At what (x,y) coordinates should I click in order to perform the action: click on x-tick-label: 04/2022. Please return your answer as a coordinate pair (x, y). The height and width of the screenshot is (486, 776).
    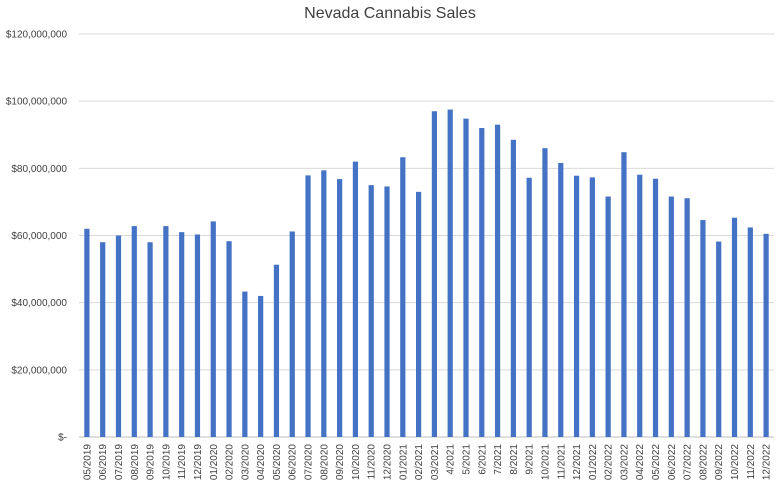
    Looking at the image, I should click on (640, 462).